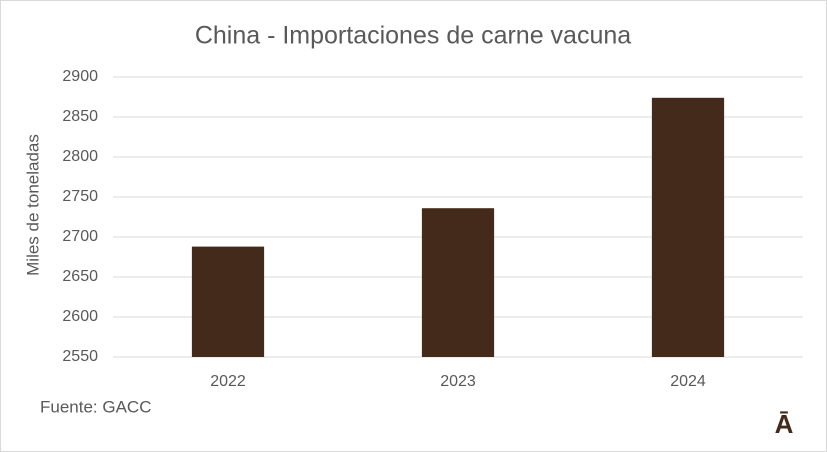 The width and height of the screenshot is (827, 452). I want to click on y-tick-label: 2850, so click(80, 116).